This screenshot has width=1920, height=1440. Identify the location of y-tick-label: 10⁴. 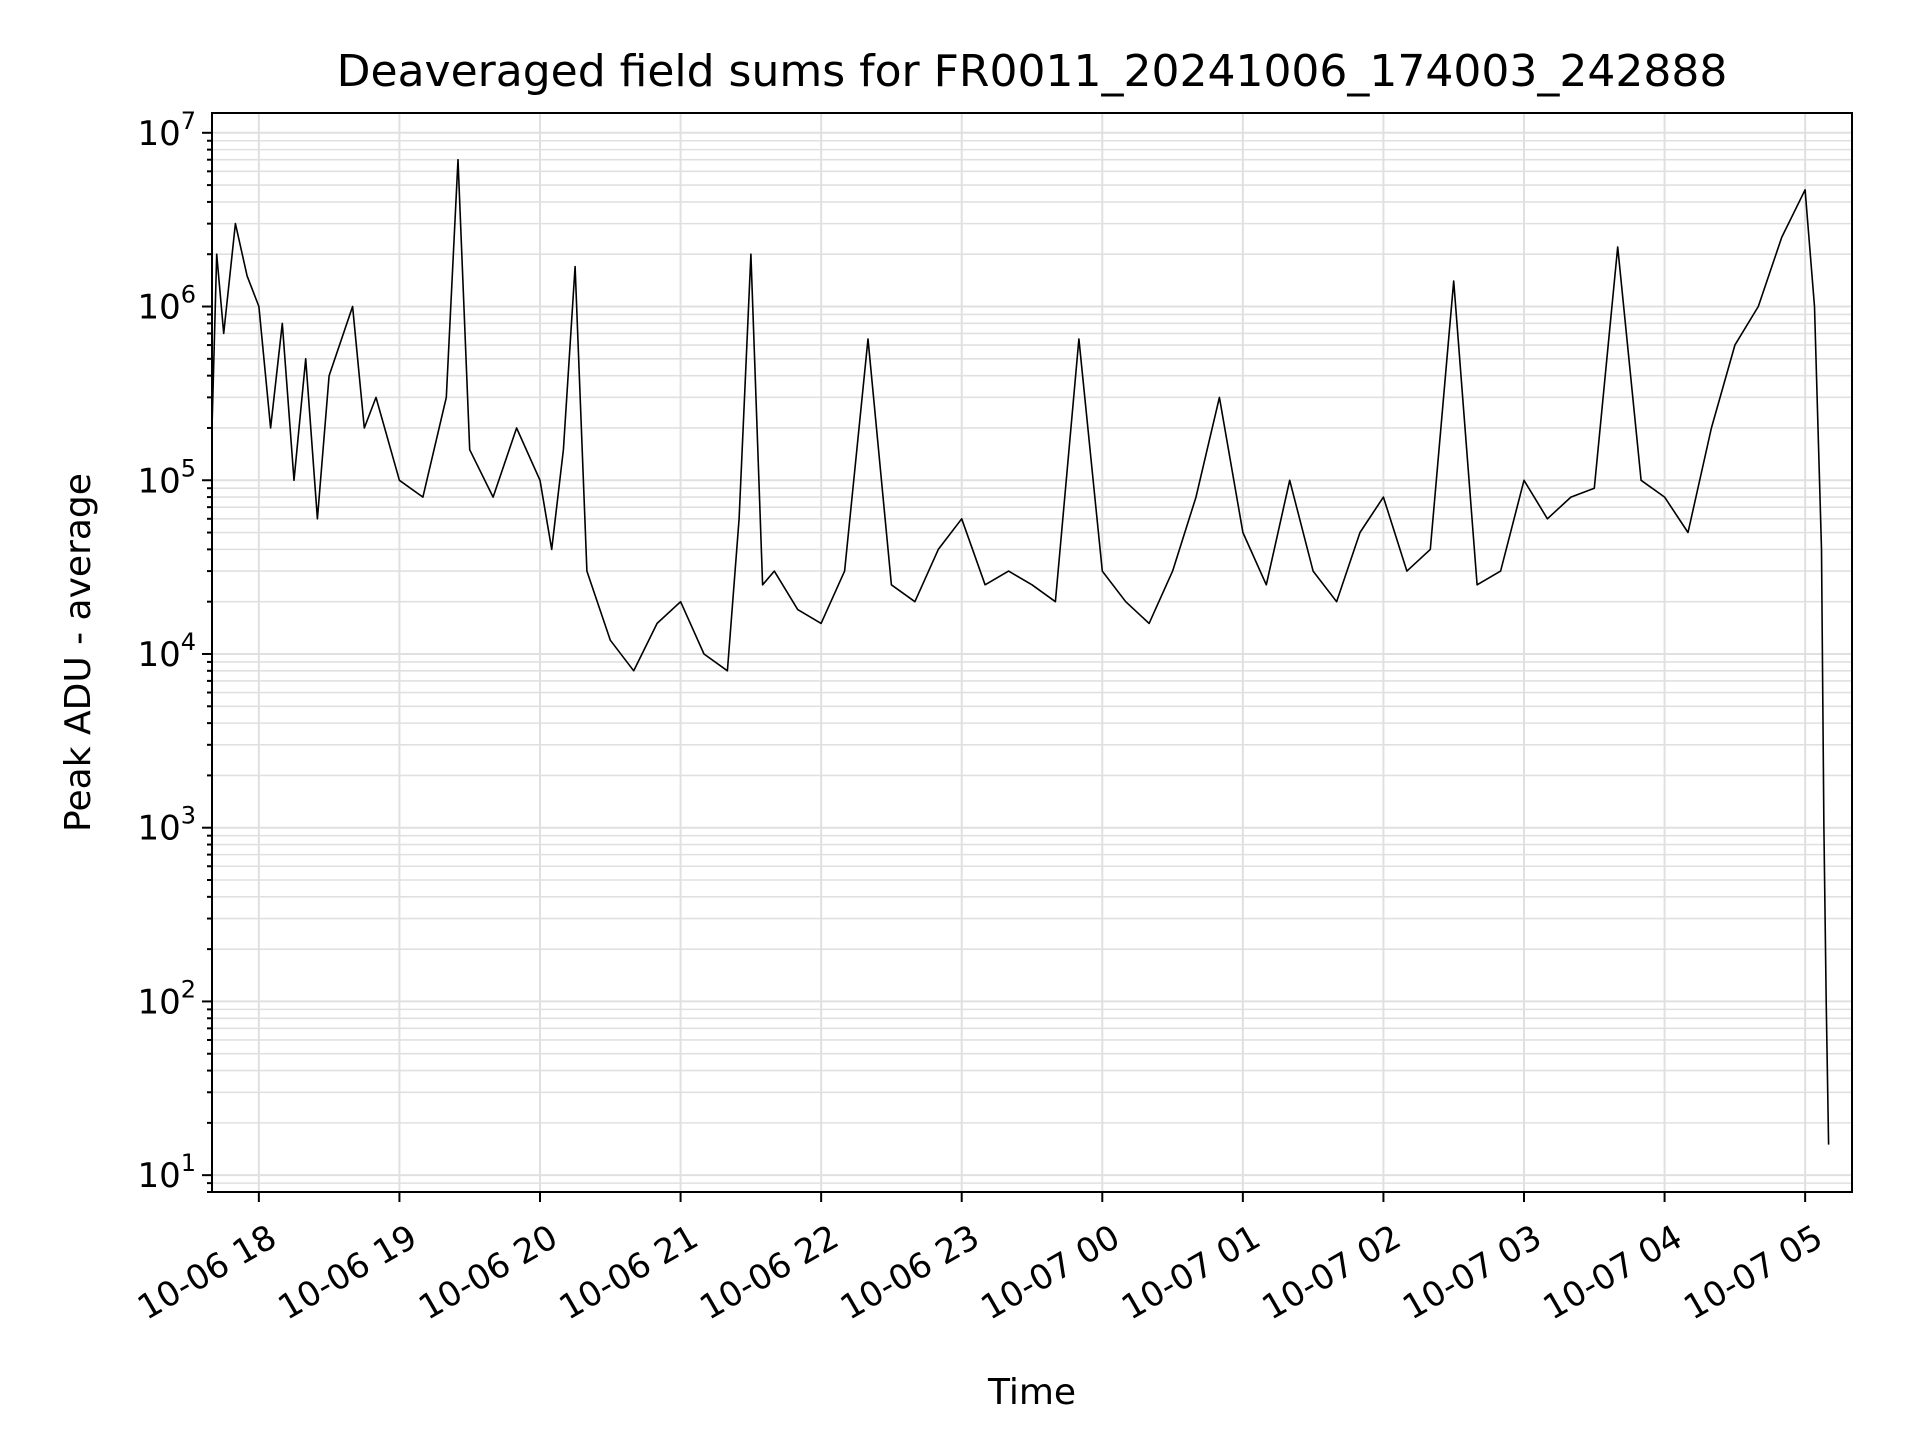
(166, 651).